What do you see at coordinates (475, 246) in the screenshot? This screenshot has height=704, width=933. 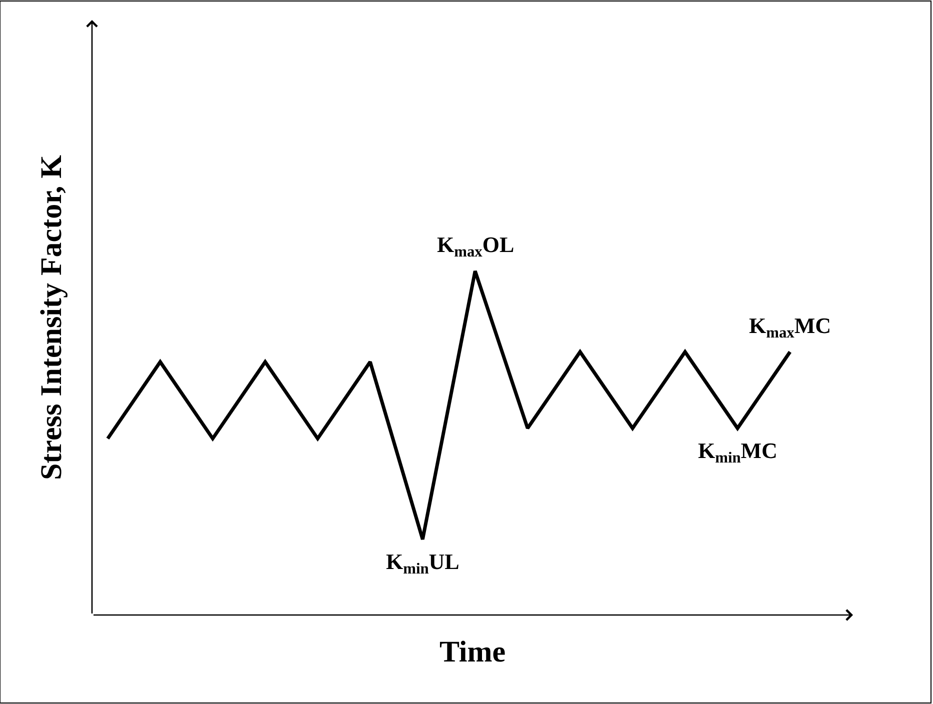 I see `annotation: K$_{max}$OL` at bounding box center [475, 246].